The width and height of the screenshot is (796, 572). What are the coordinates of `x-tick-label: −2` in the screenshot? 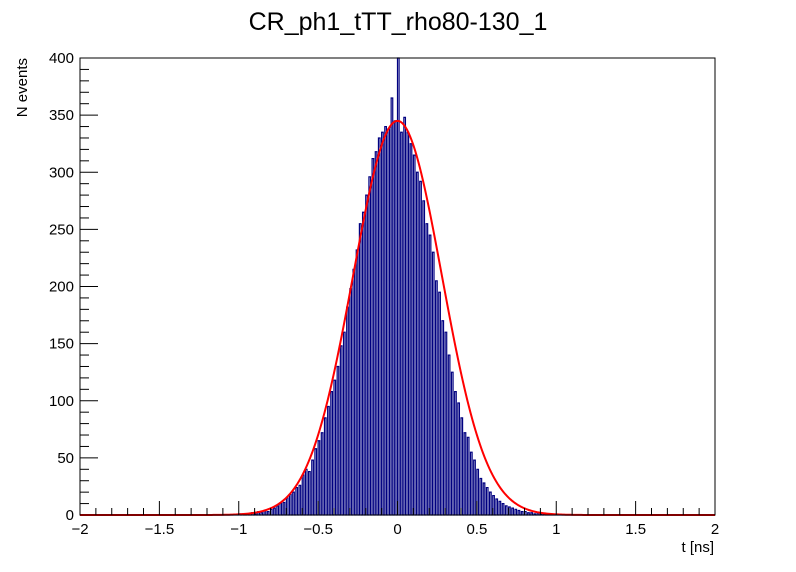 It's located at (79, 529).